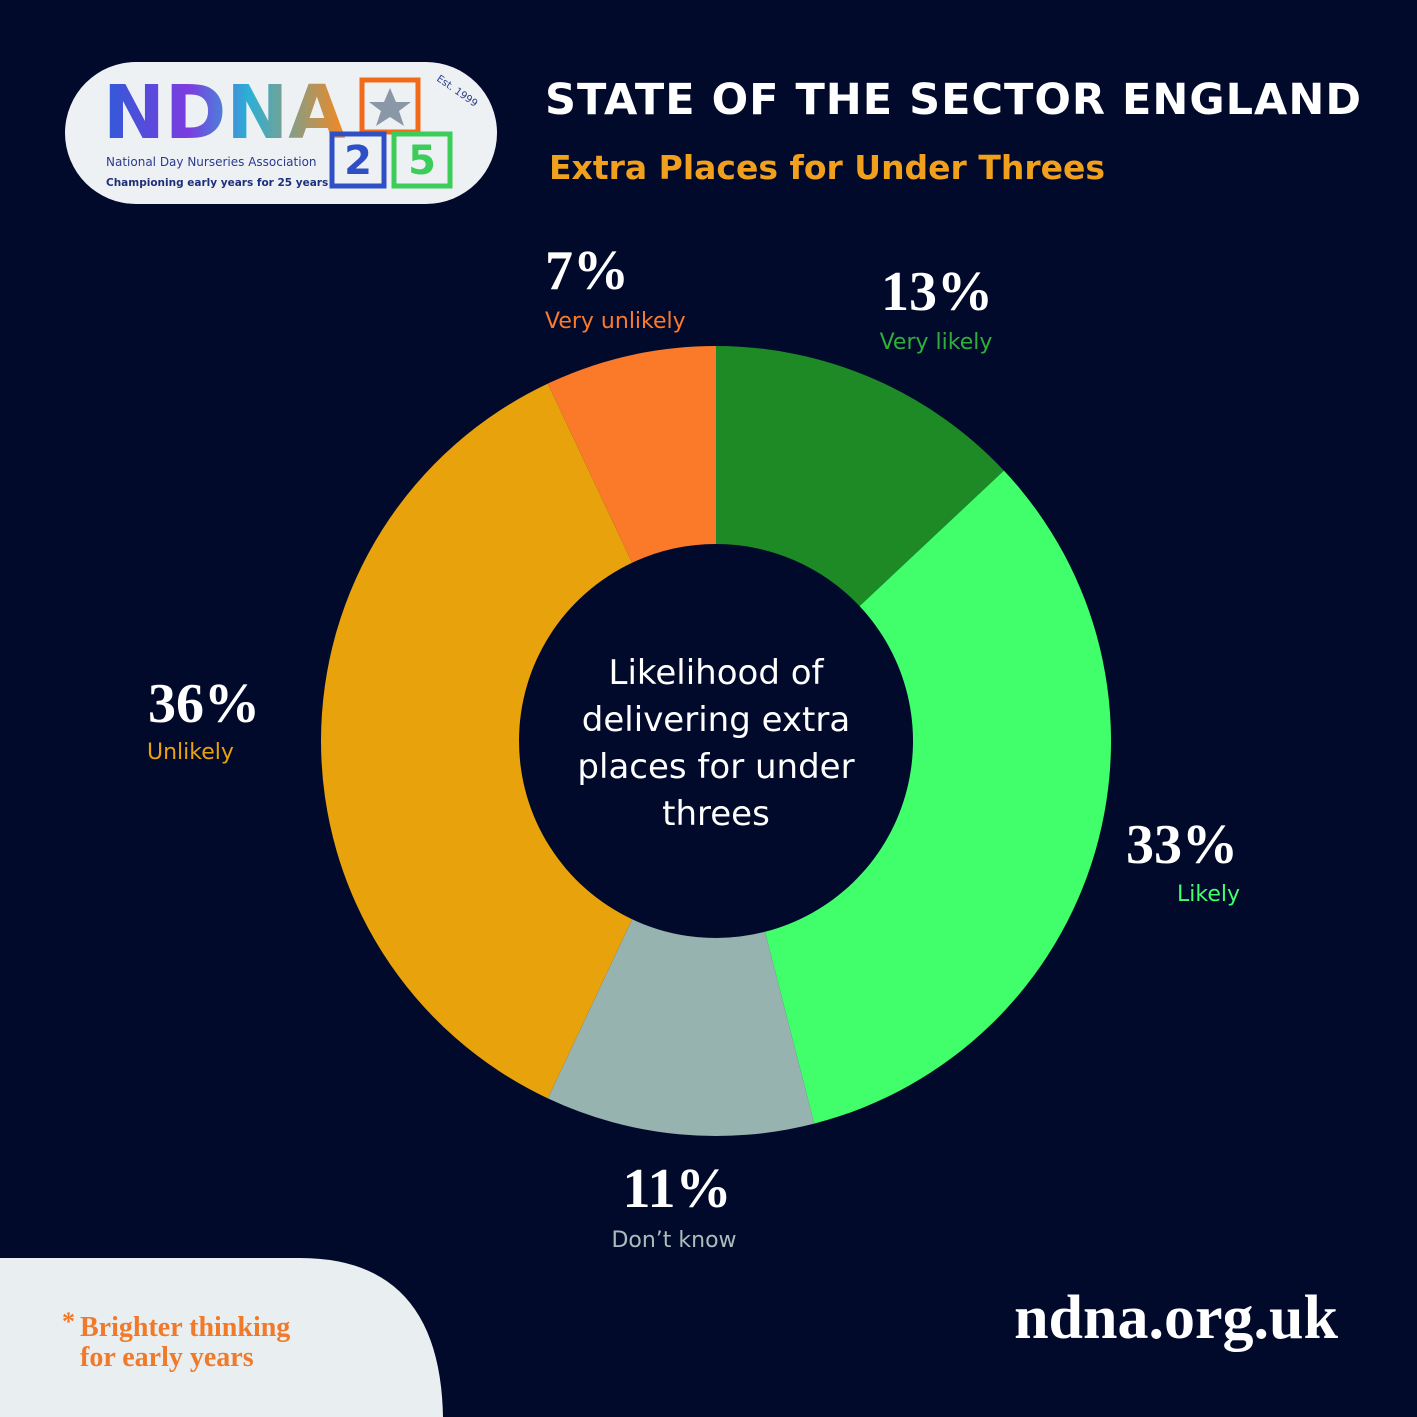 This screenshot has width=1417, height=1417. I want to click on title: STATE OF THE SECTOR ENGLAND, so click(953, 100).